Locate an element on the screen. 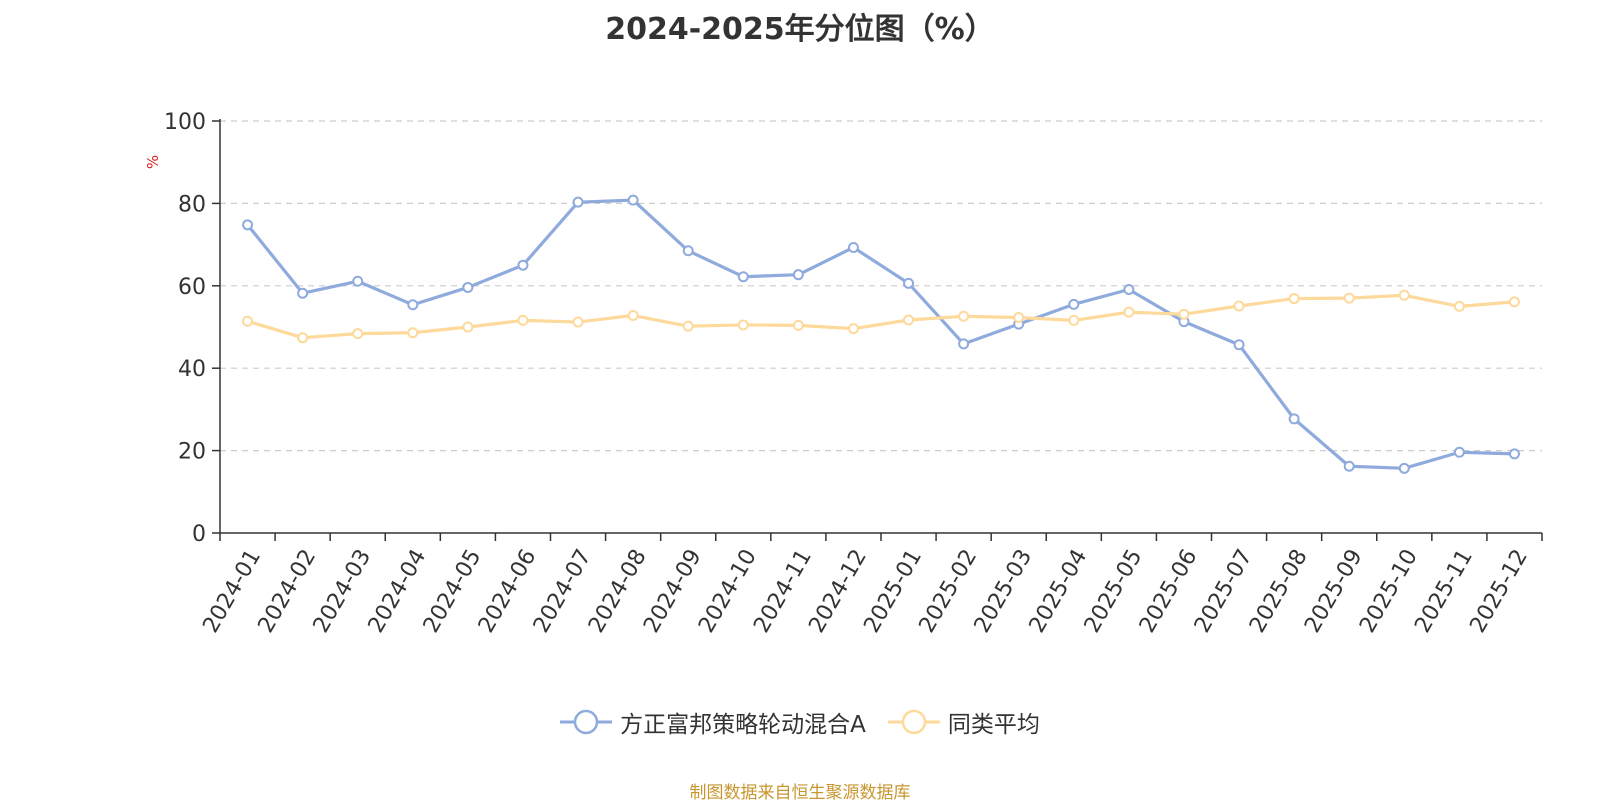 The width and height of the screenshot is (1600, 803). legend-item-1: 同类平均 is located at coordinates (963, 722).